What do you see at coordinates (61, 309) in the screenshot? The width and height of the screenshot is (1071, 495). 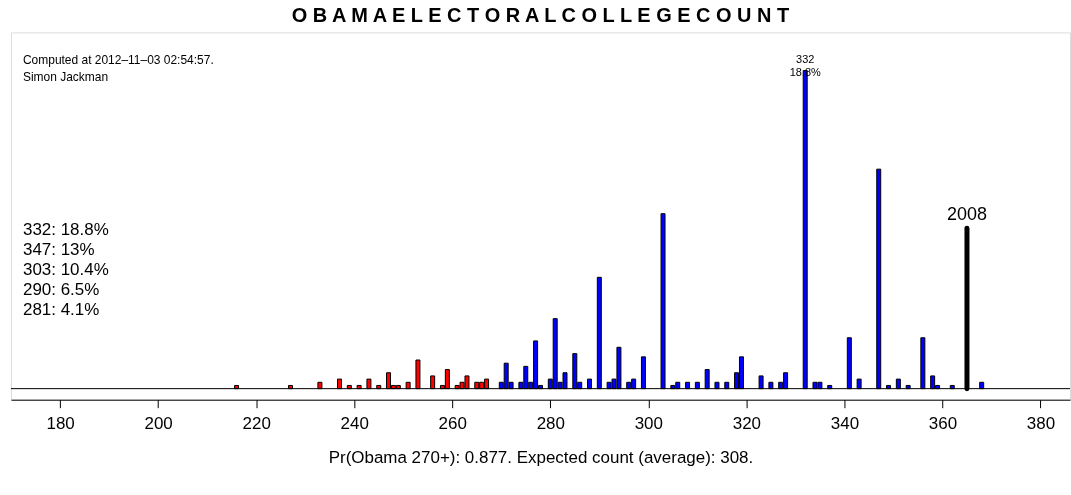 I see `annotation: 281: 4.1%` at bounding box center [61, 309].